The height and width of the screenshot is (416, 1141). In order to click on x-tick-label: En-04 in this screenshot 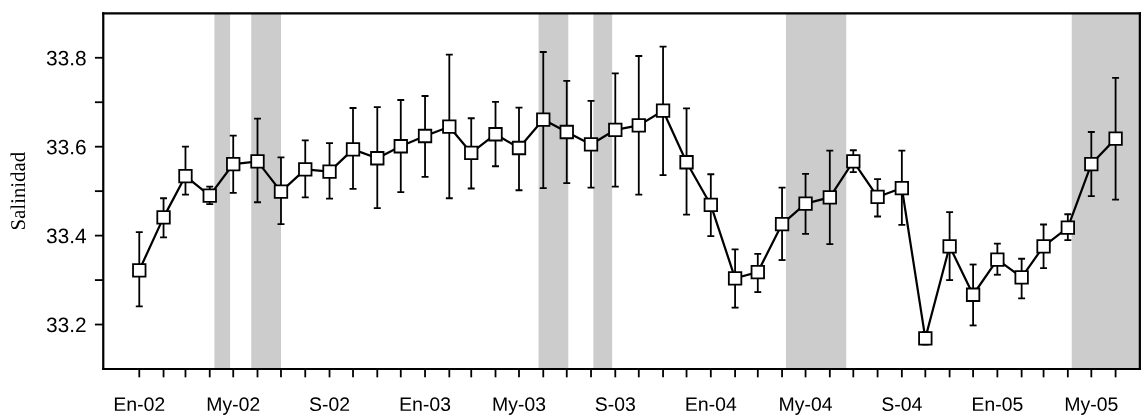, I will do `click(711, 404)`.